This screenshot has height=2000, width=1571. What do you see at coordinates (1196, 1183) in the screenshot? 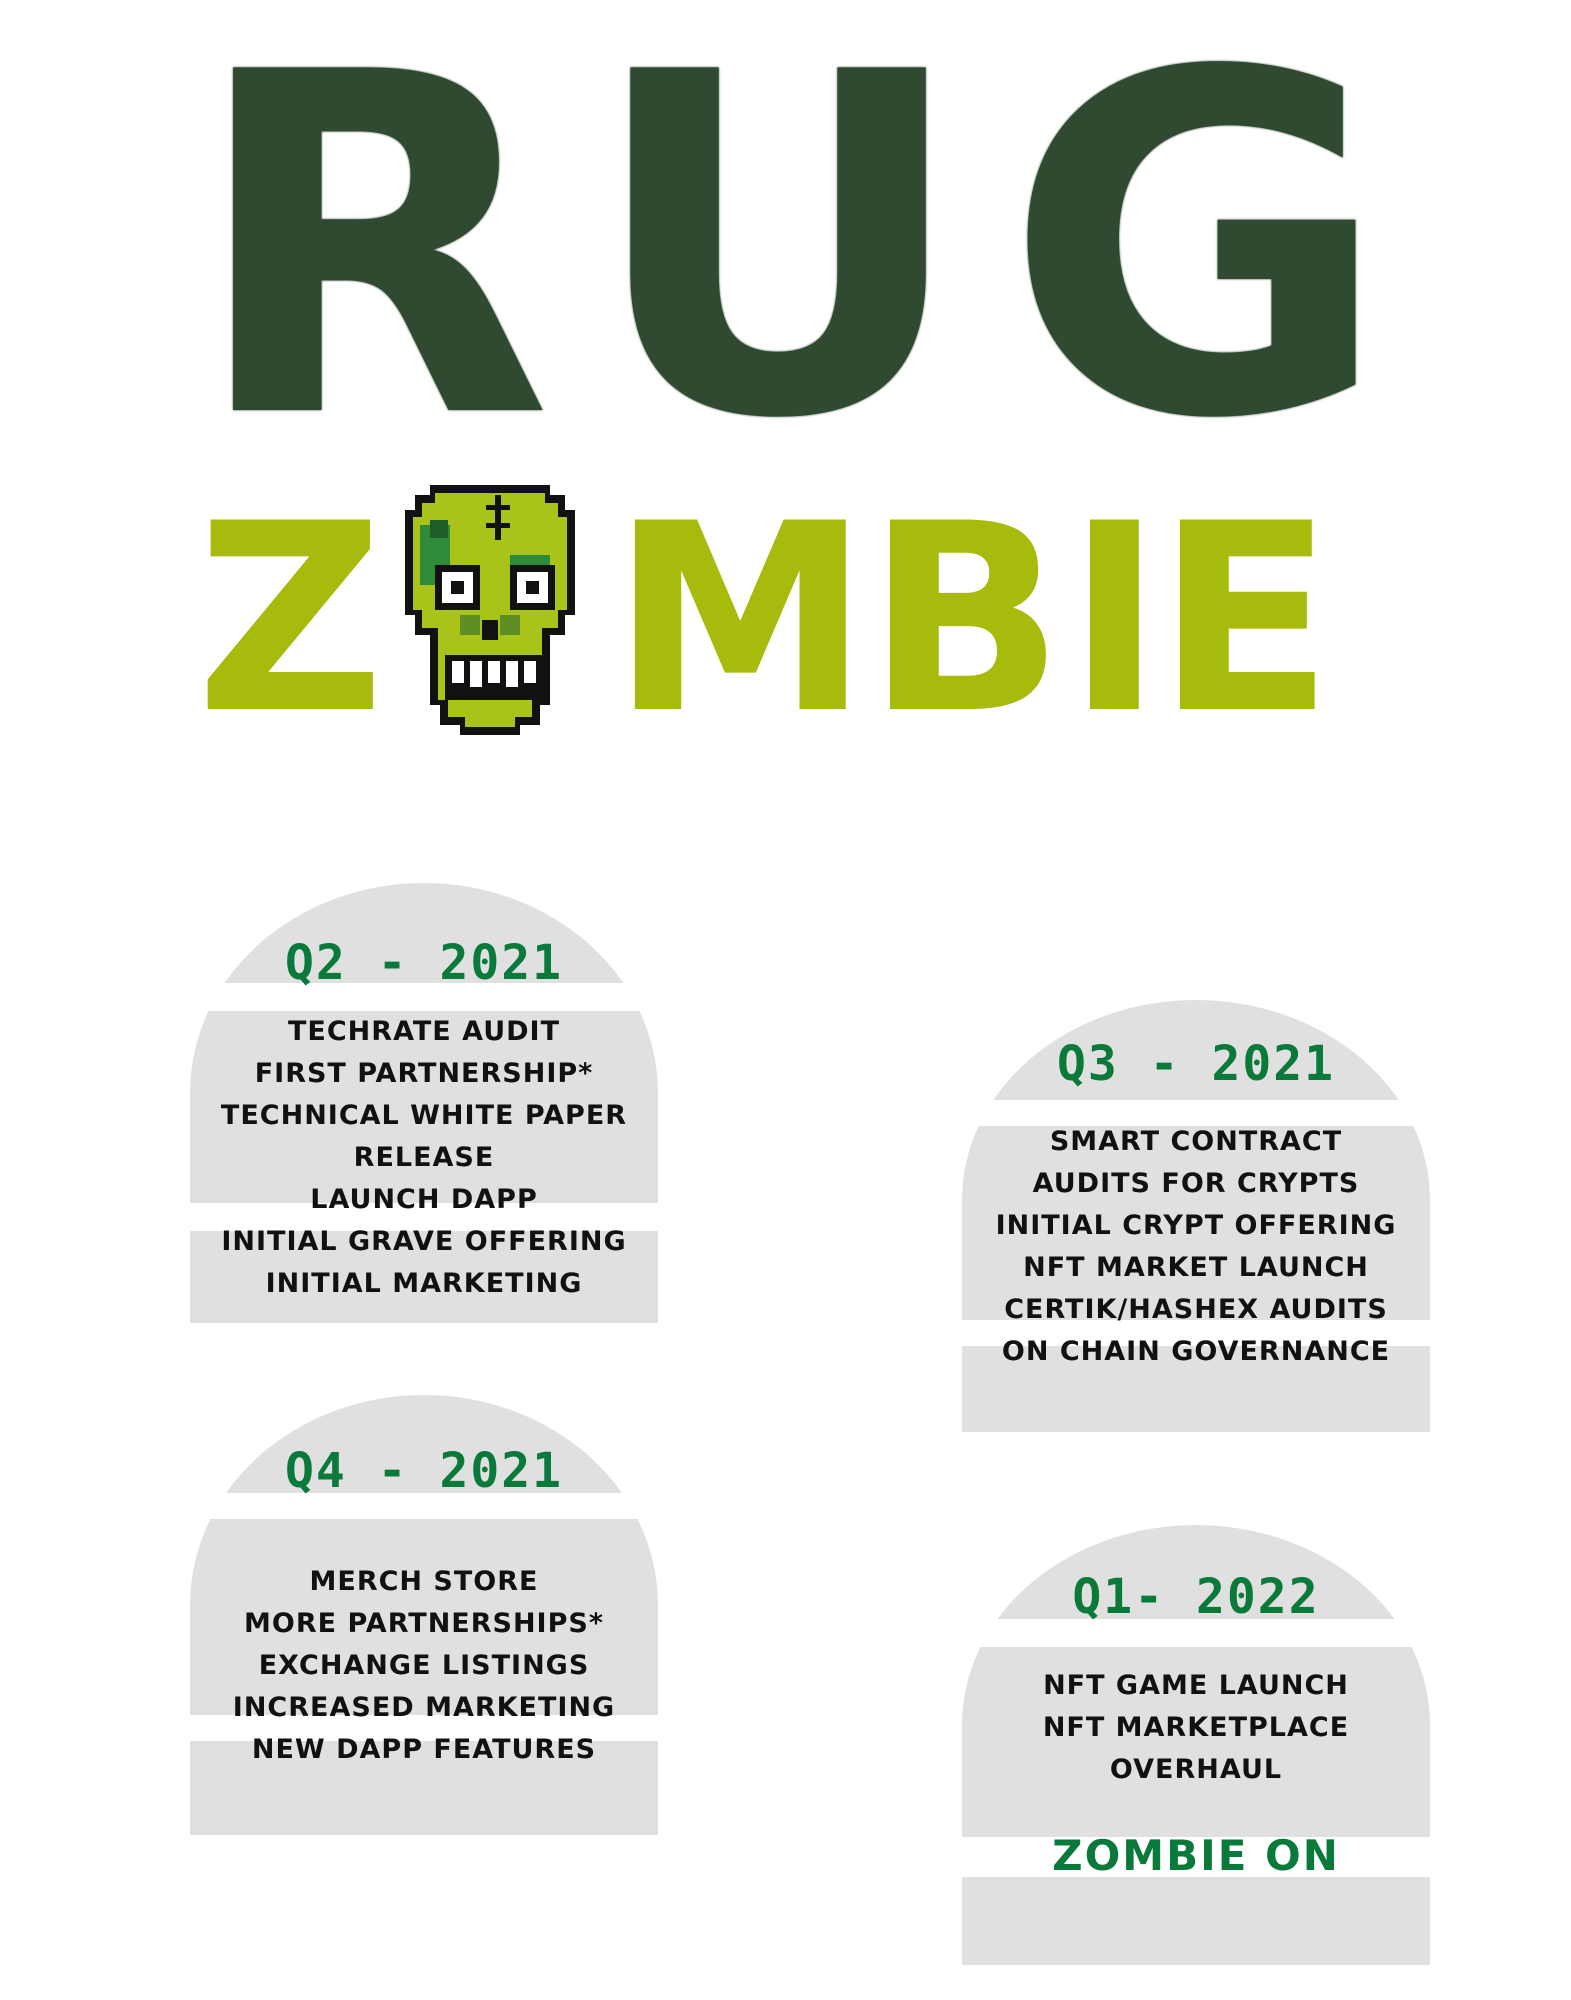
I see `stone-item: AUDITS FOR CRYPTS` at bounding box center [1196, 1183].